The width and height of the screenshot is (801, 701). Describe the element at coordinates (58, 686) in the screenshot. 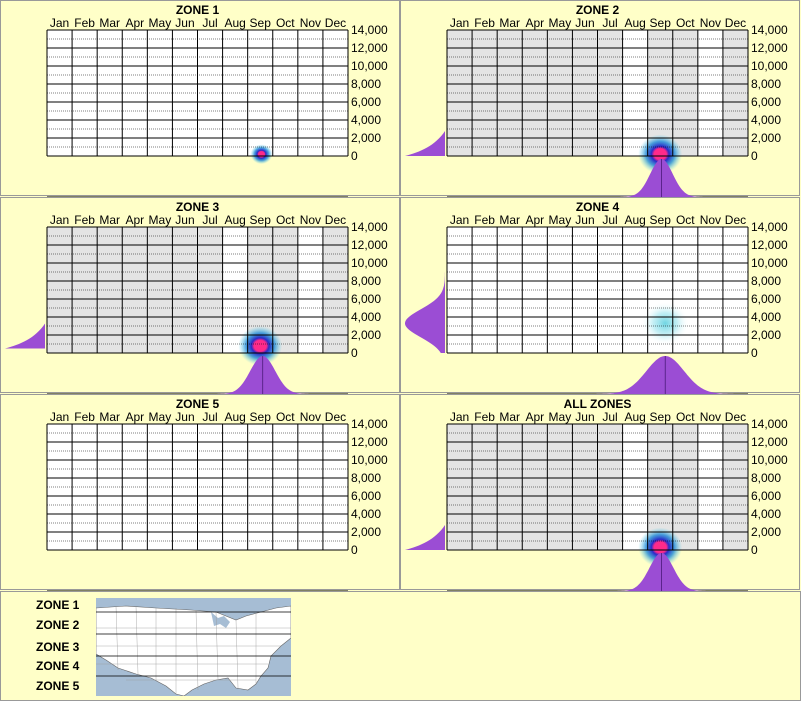

I see `zone-legend-label: ZONE 5` at that location.